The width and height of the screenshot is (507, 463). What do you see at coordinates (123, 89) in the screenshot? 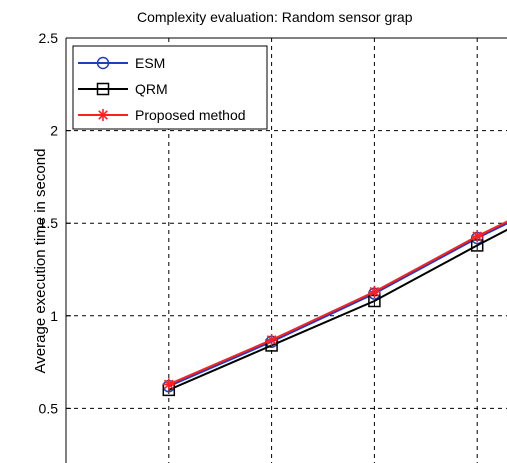
I see `legend-entry: QRM` at bounding box center [123, 89].